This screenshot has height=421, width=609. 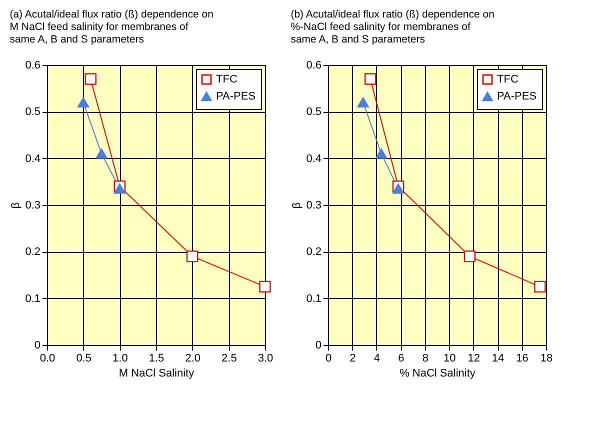 I want to click on x-tick-label: 0.0, so click(x=48, y=358).